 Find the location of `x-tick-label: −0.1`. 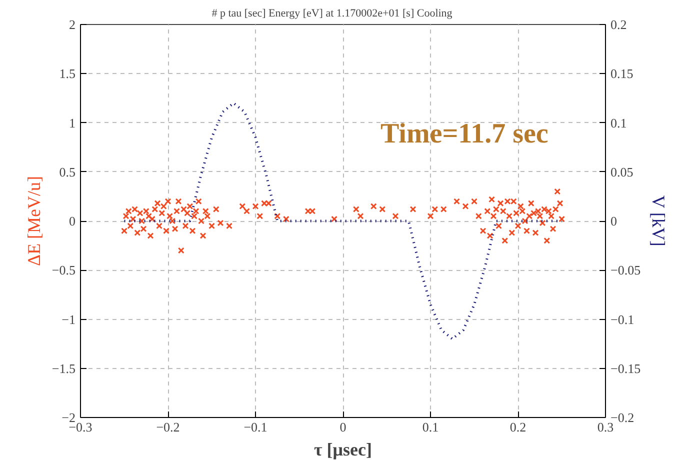

x-tick-label: −0.1 is located at coordinates (256, 427).